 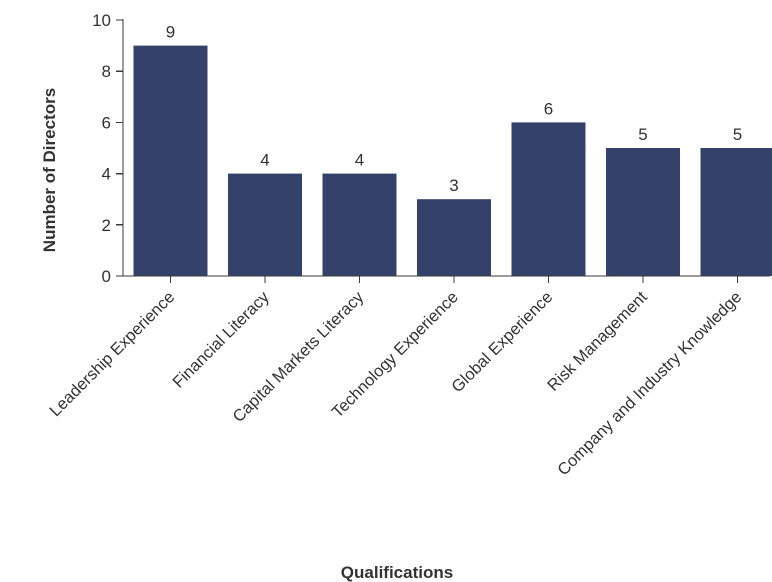 What do you see at coordinates (106, 225) in the screenshot?
I see `y-tick-label-2: 2` at bounding box center [106, 225].